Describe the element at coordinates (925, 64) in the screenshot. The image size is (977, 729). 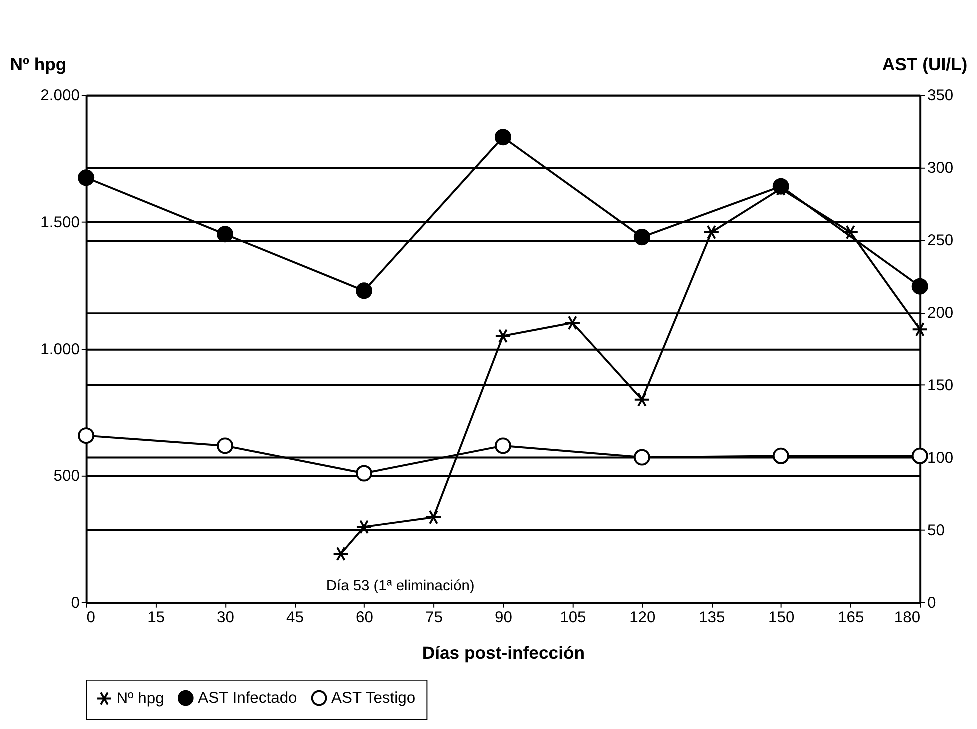
I see `y2-axis-title: AST (UI/L)` at that location.